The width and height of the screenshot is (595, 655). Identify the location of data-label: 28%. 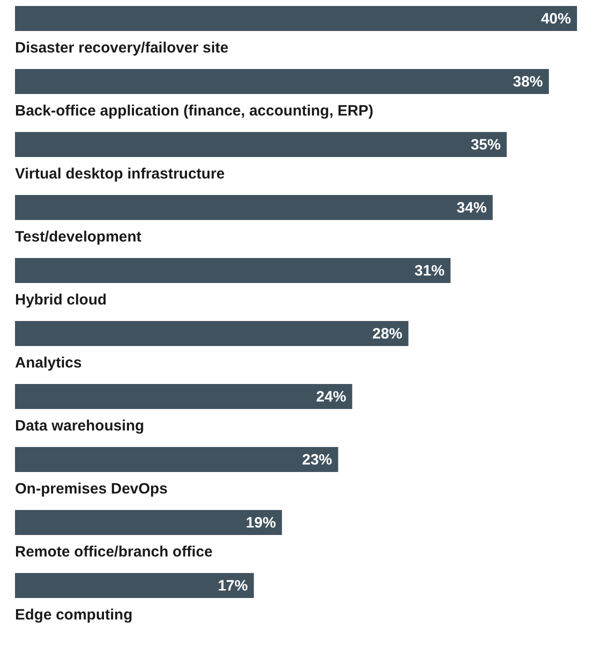
(387, 334).